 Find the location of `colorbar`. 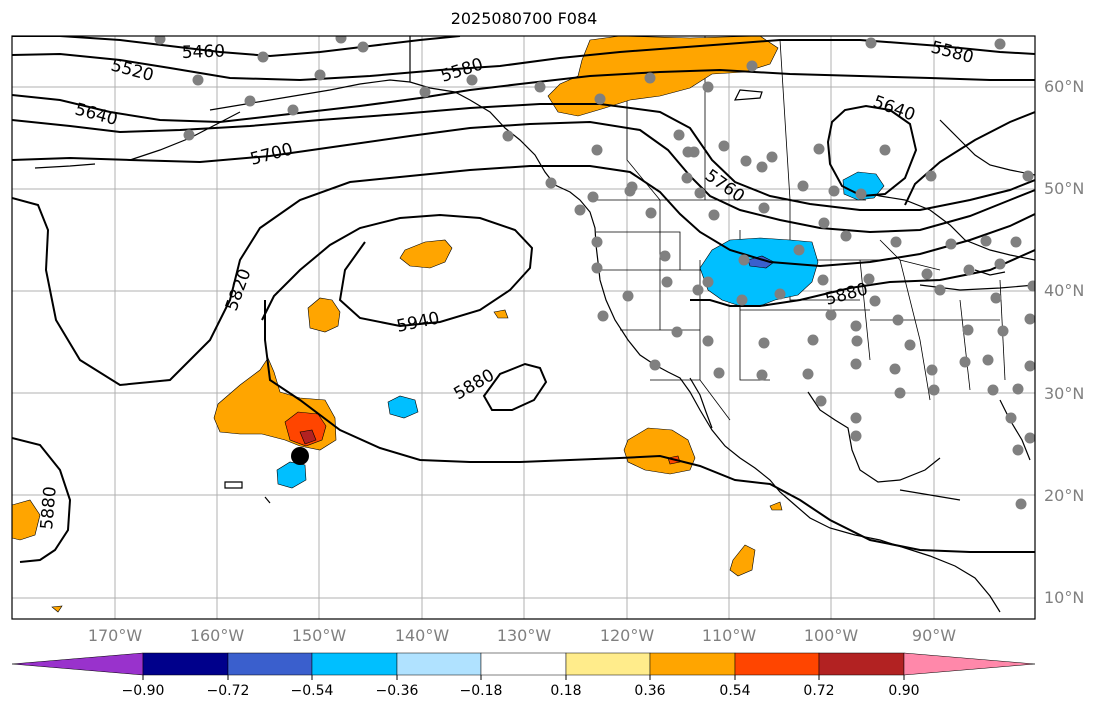

colorbar is located at coordinates (523, 664).